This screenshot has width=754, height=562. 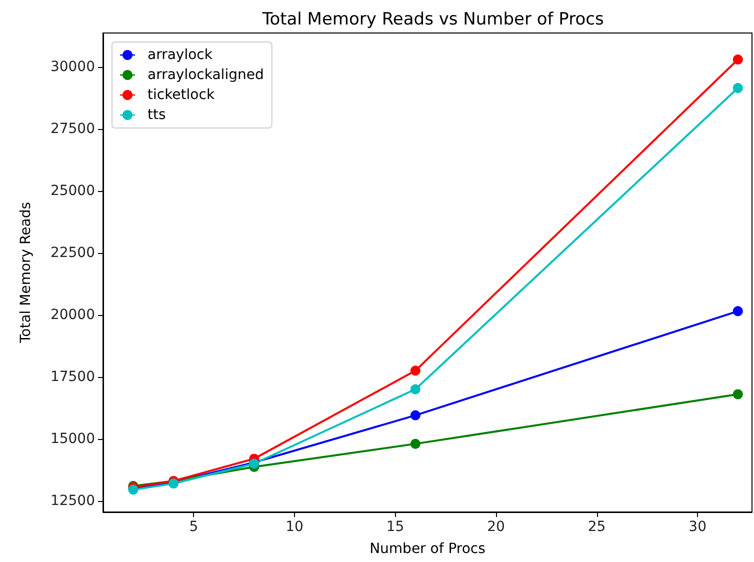 What do you see at coordinates (26, 273) in the screenshot?
I see `y-axis-title: Total Memory Reads` at bounding box center [26, 273].